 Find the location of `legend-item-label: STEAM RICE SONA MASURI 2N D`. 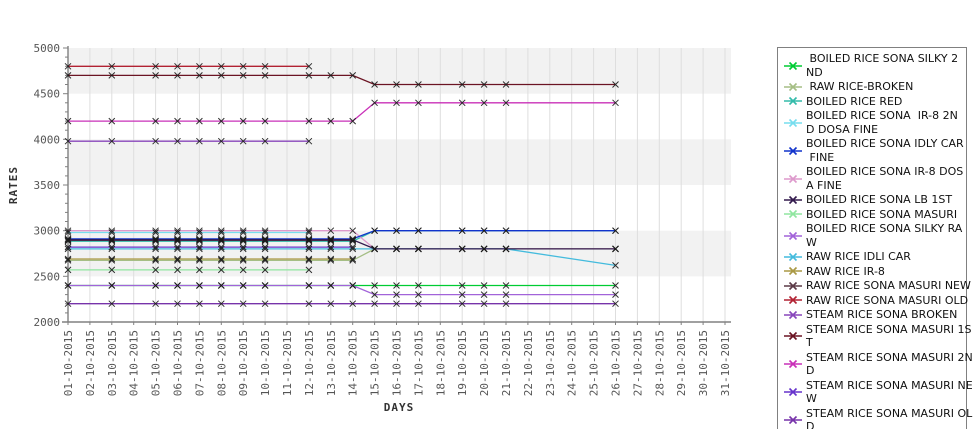

legend-item-label: STEAM RICE SONA MASURI 2N D is located at coordinates (889, 364).